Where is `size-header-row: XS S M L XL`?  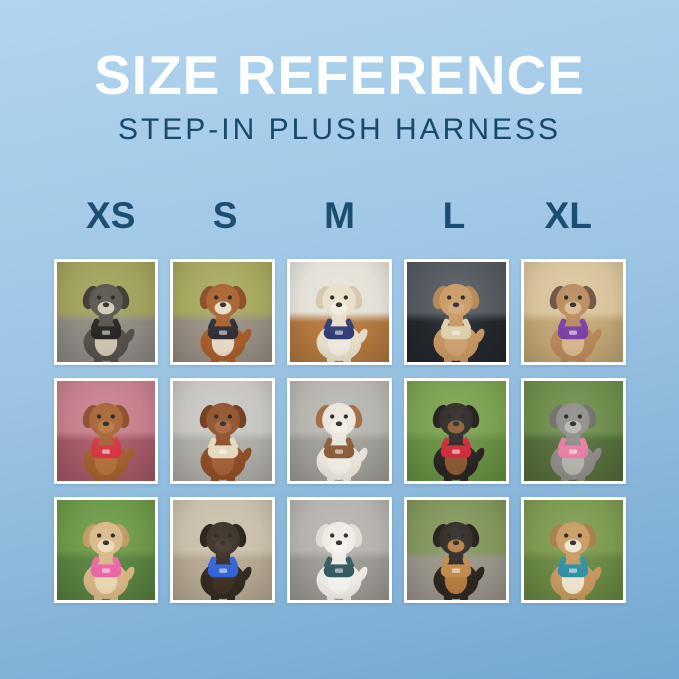
size-header-row: XS S M L XL is located at coordinates (340, 216).